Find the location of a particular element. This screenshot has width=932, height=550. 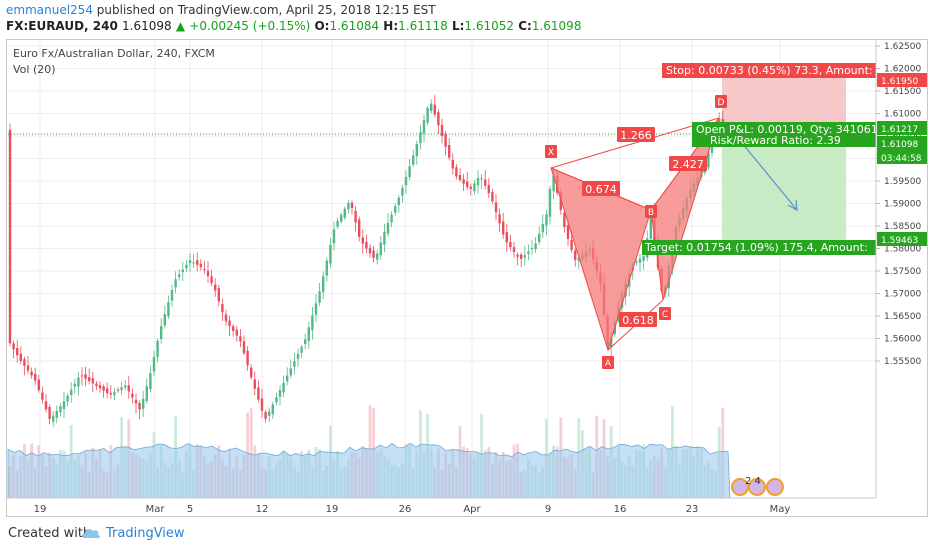

price-change: +0.00245 (+0.15%) is located at coordinates (250, 26).